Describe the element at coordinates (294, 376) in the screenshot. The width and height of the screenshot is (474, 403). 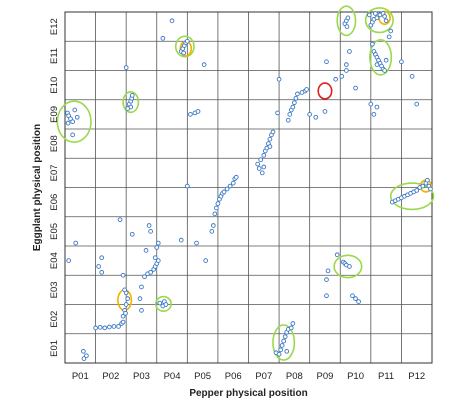
I see `x-tick-label: P08` at that location.